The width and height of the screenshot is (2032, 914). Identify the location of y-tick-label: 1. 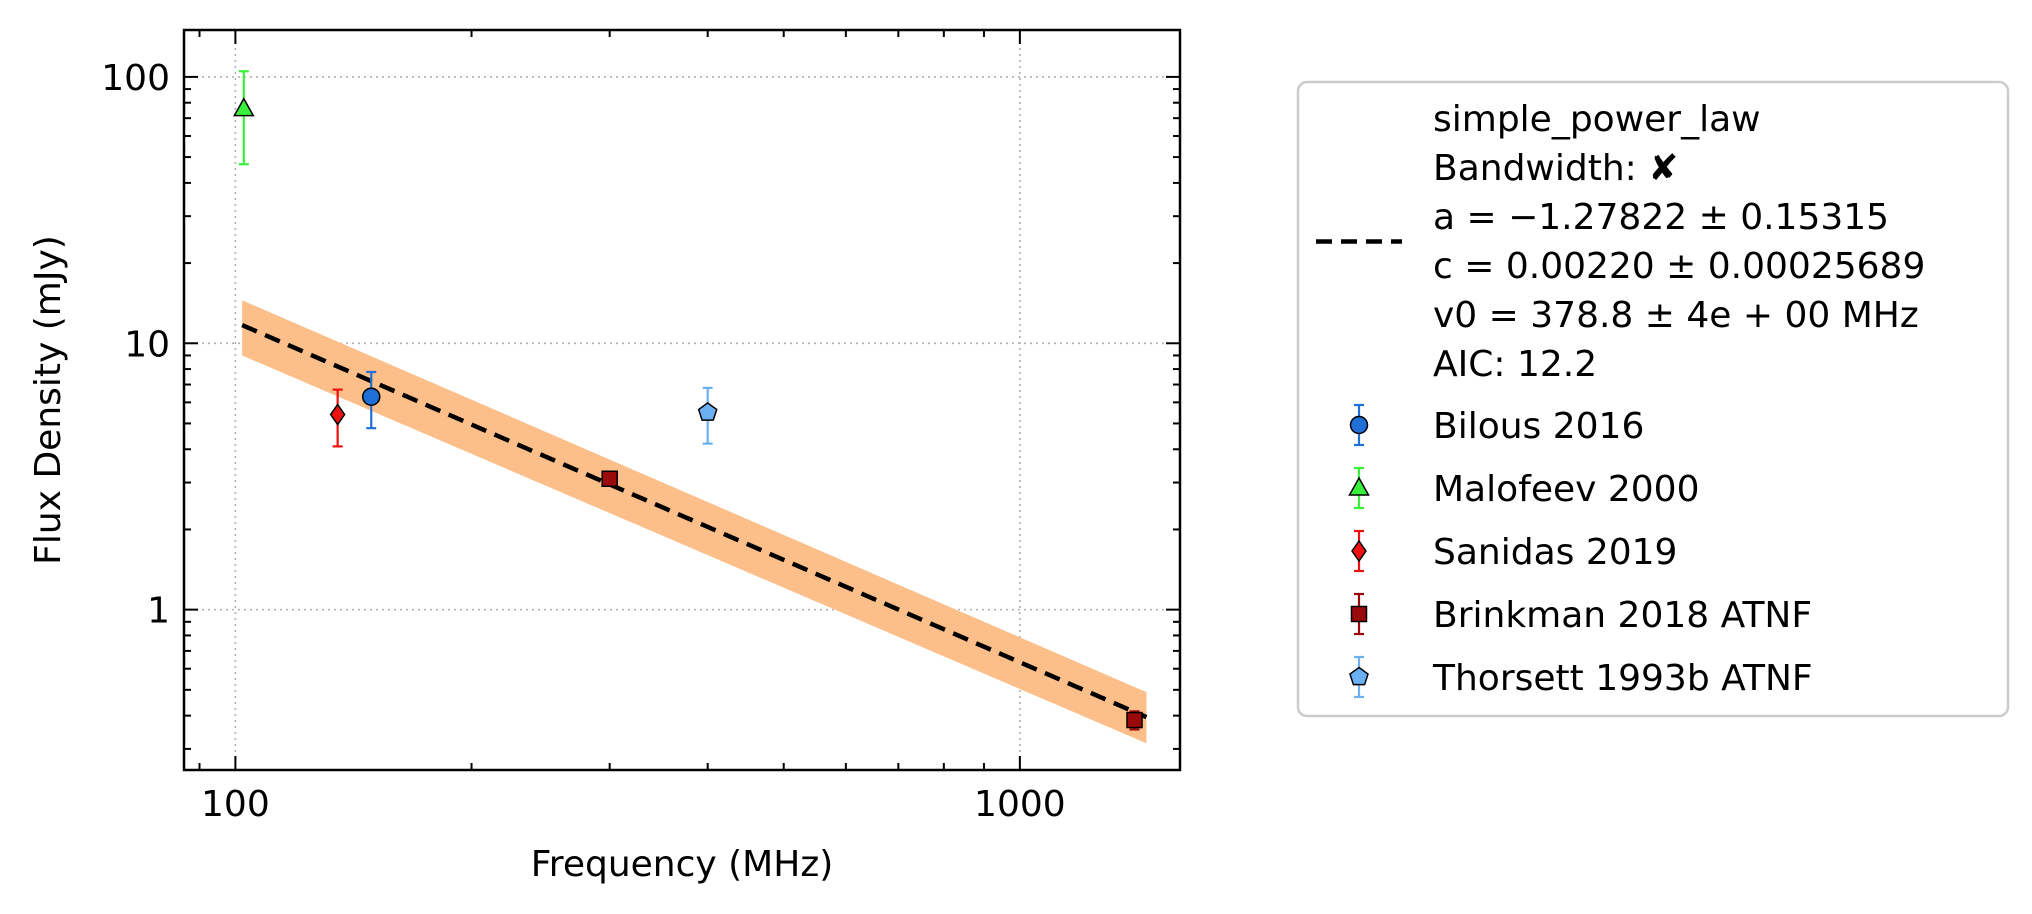
(158, 611).